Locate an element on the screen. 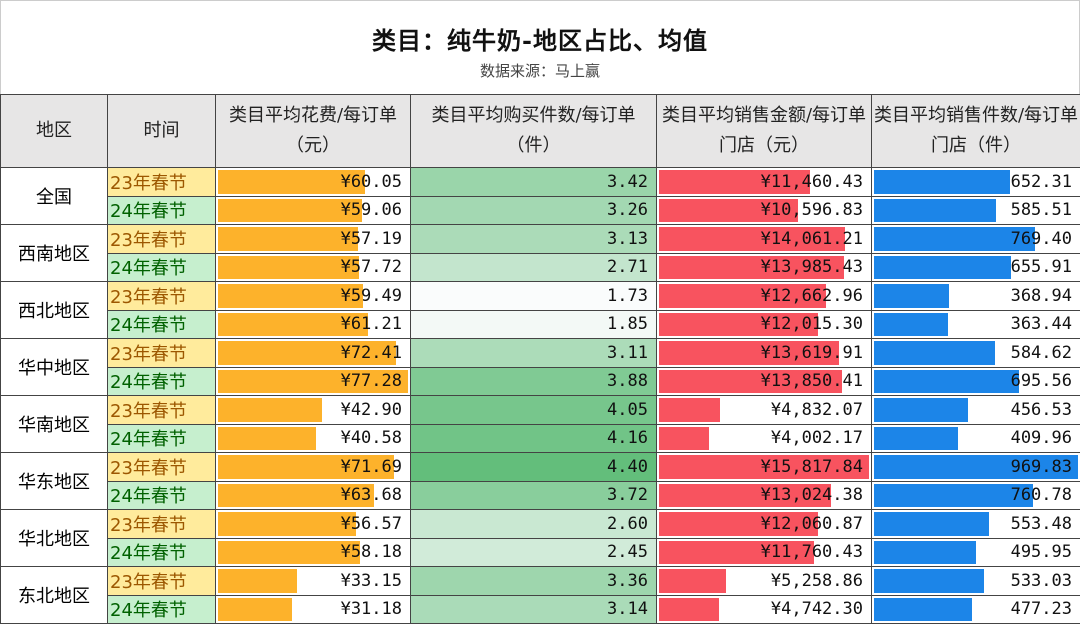 This screenshot has width=1080, height=624. avg-sales-value: ¥13,985.43 is located at coordinates (764, 267).